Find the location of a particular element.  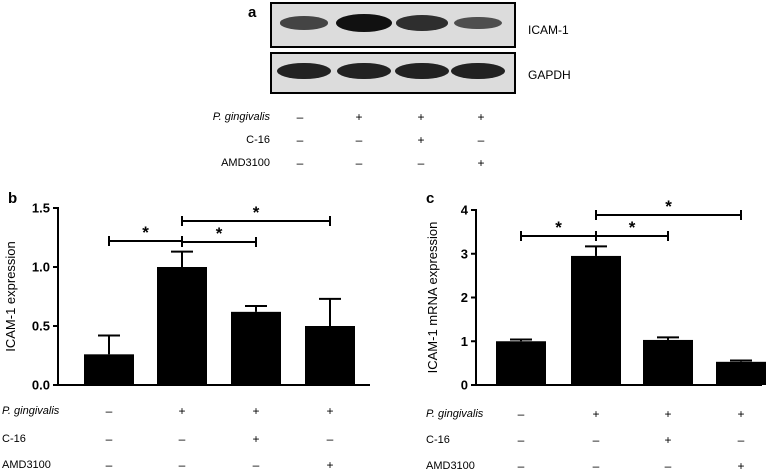

blot-icam1 is located at coordinates (393, 25).